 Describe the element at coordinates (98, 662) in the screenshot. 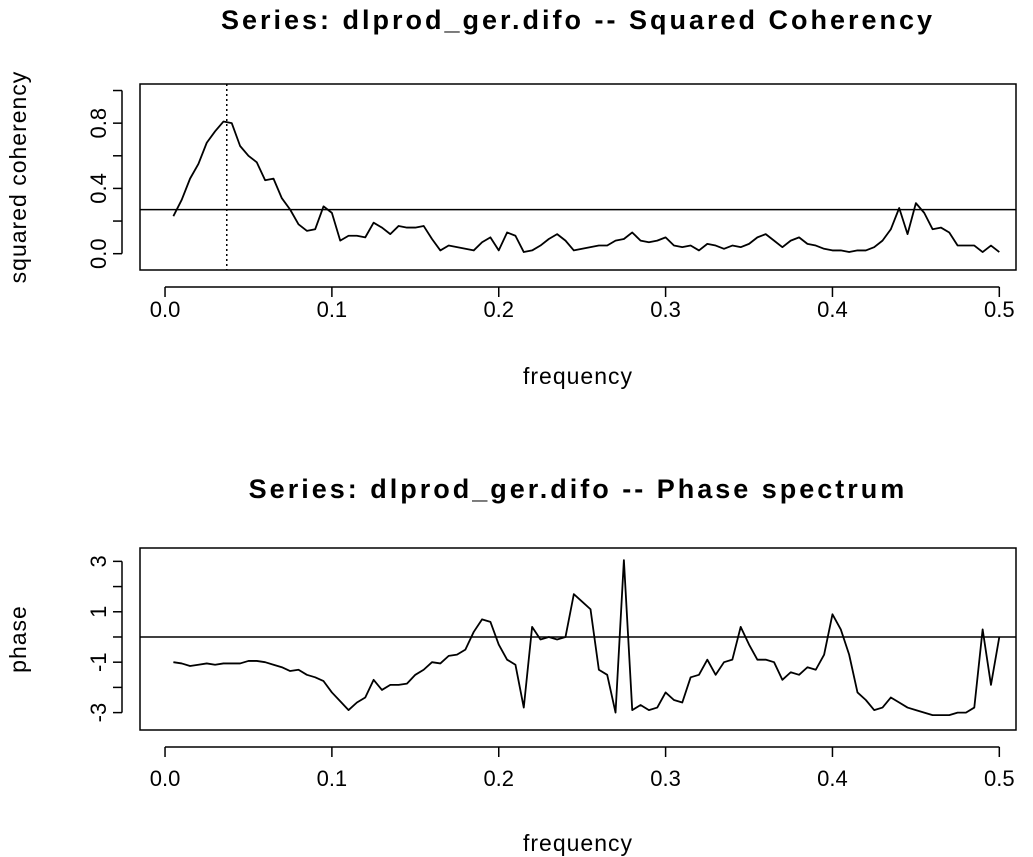

I see `y-tick-label: -1` at that location.